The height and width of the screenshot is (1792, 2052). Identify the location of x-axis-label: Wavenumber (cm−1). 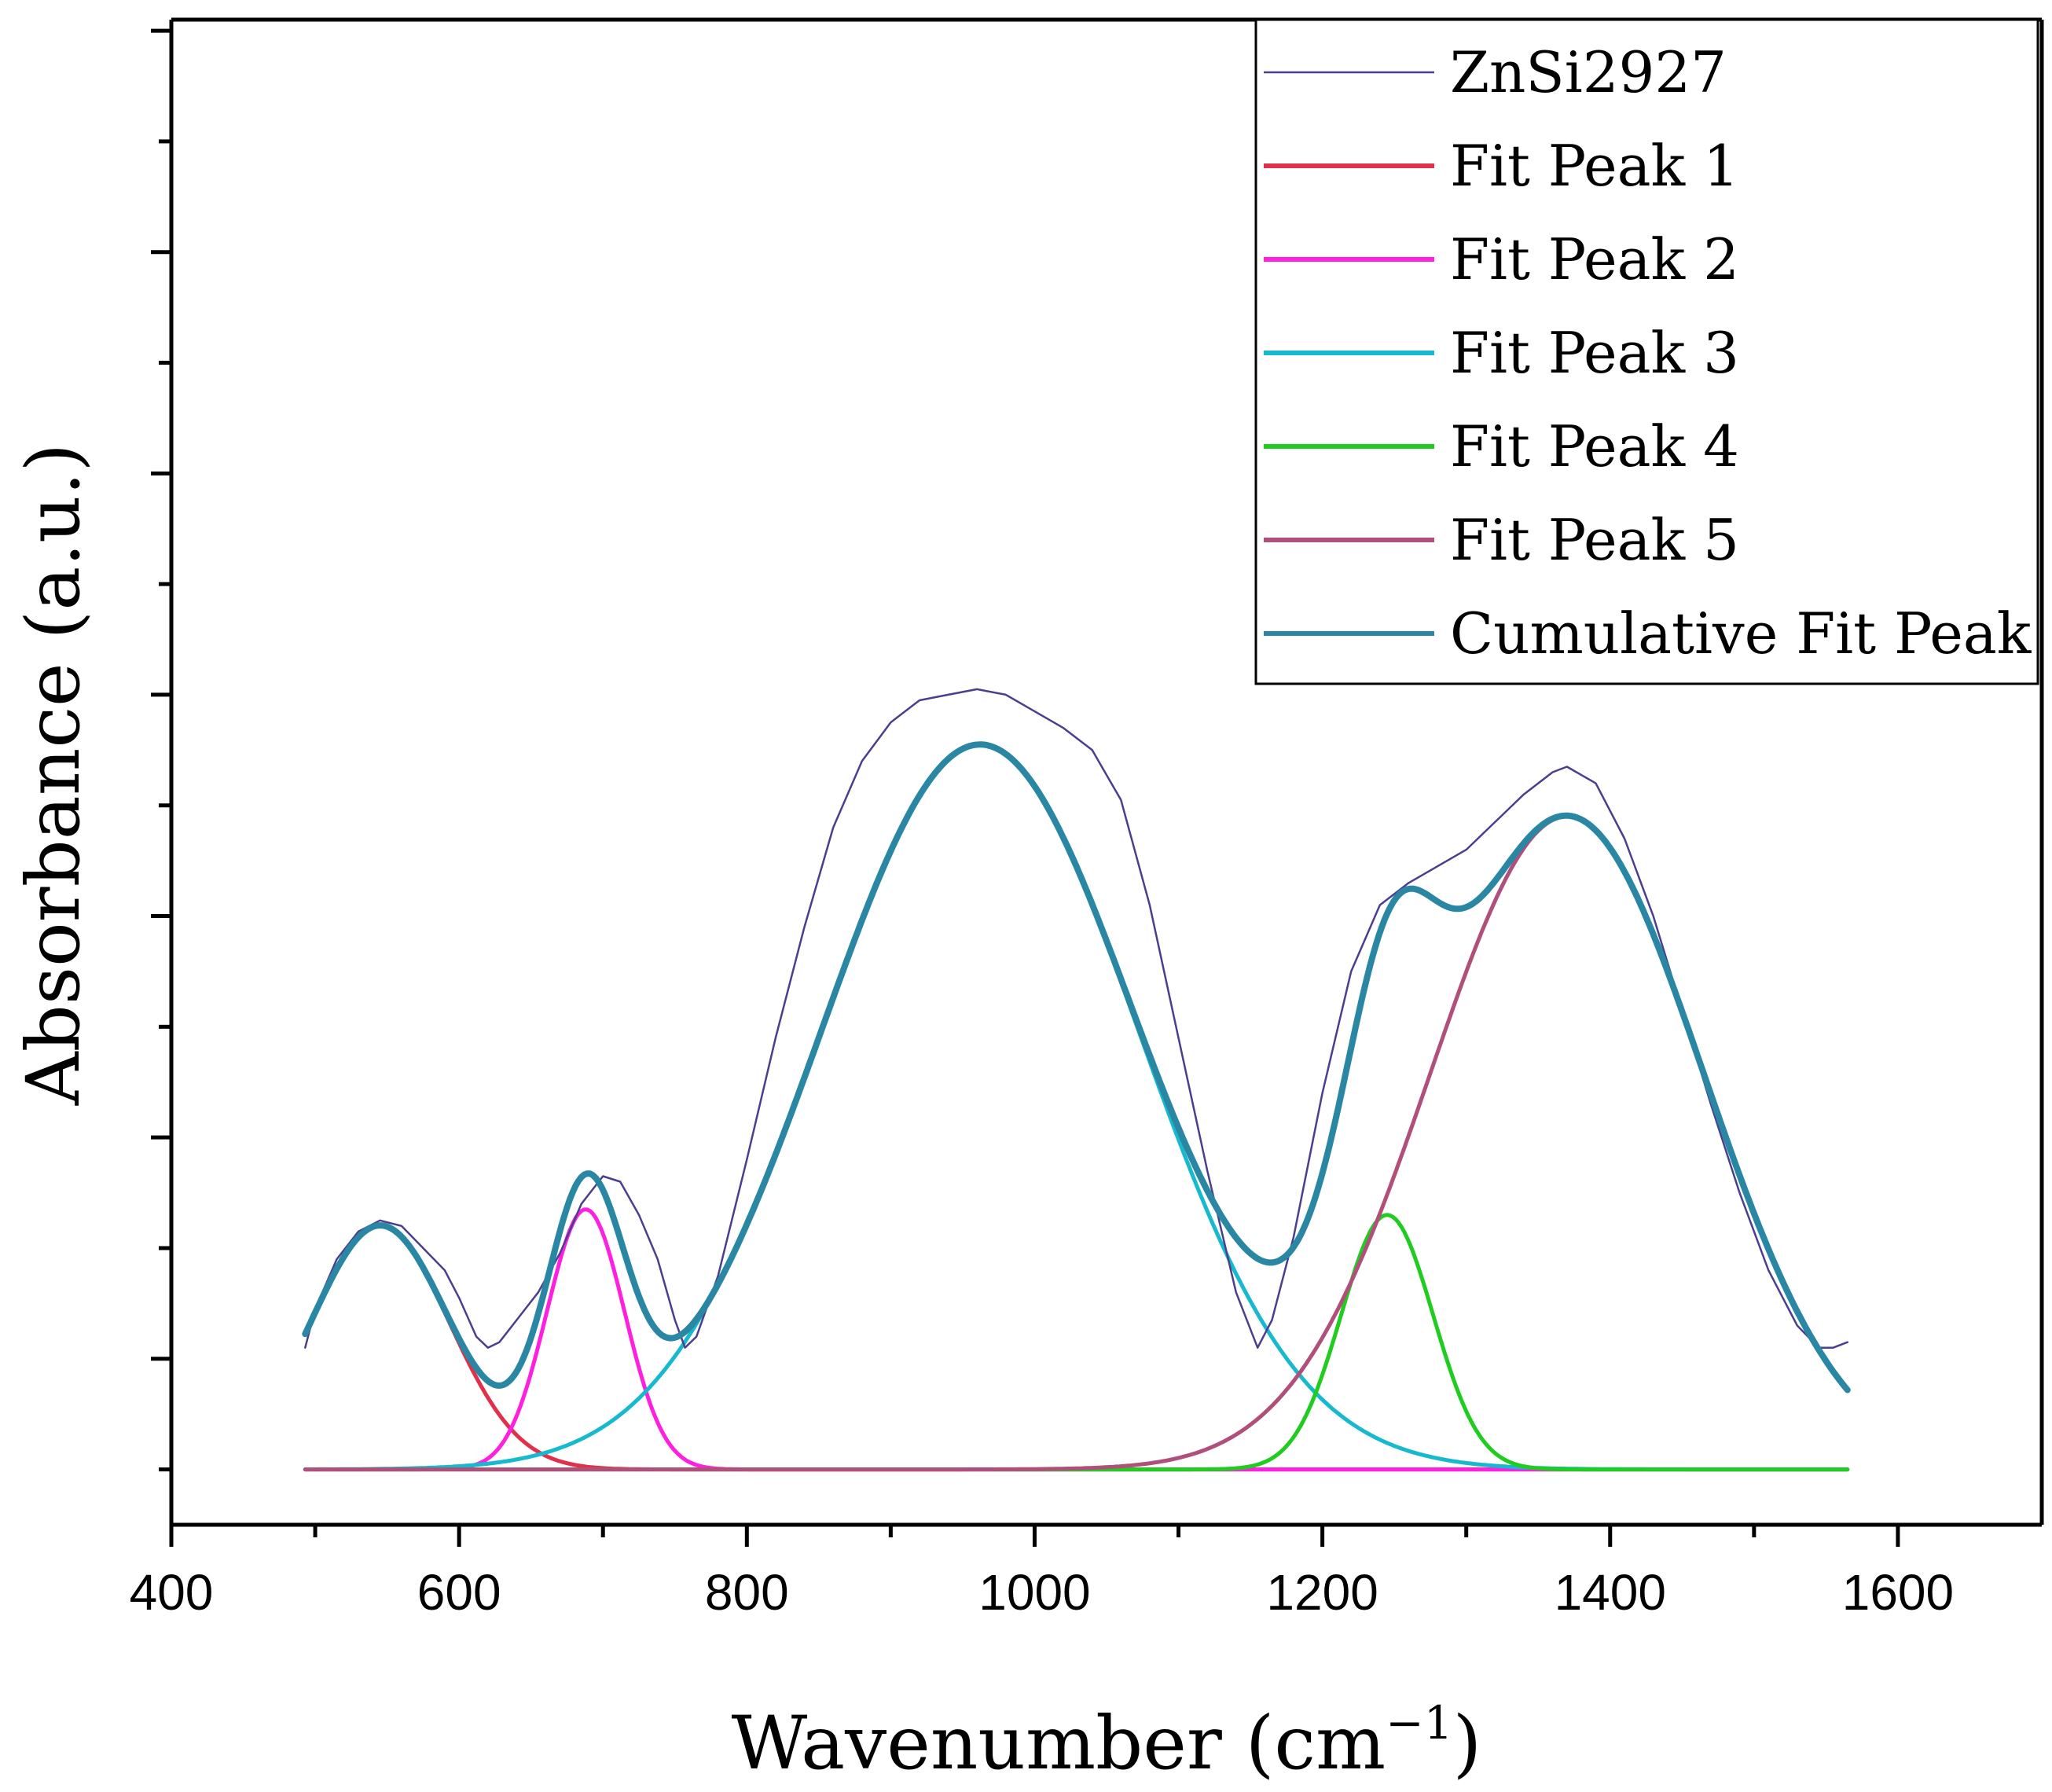
(1107, 1741).